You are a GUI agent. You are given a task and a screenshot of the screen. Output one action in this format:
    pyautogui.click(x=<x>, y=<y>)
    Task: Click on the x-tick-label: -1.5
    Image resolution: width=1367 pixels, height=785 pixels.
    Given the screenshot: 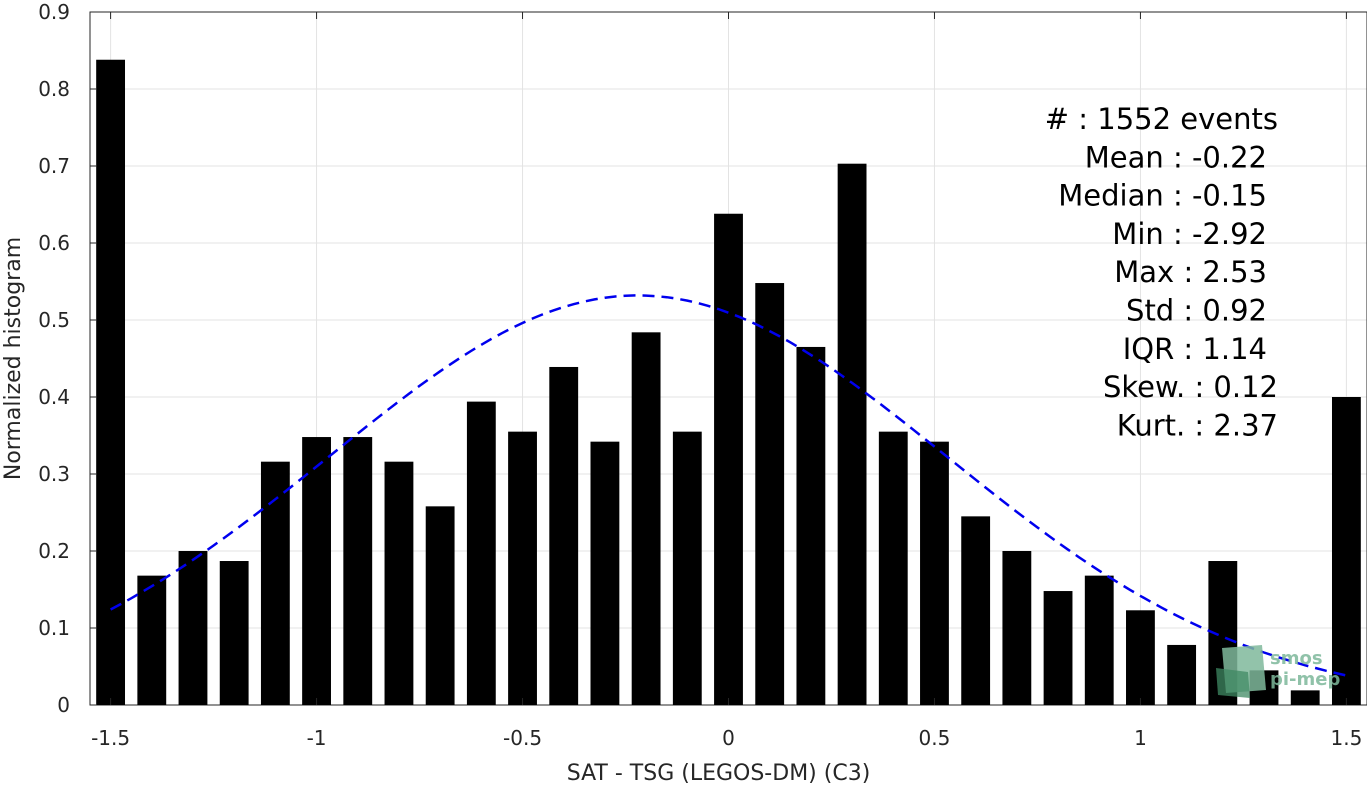 What is the action you would take?
    pyautogui.click(x=110, y=738)
    